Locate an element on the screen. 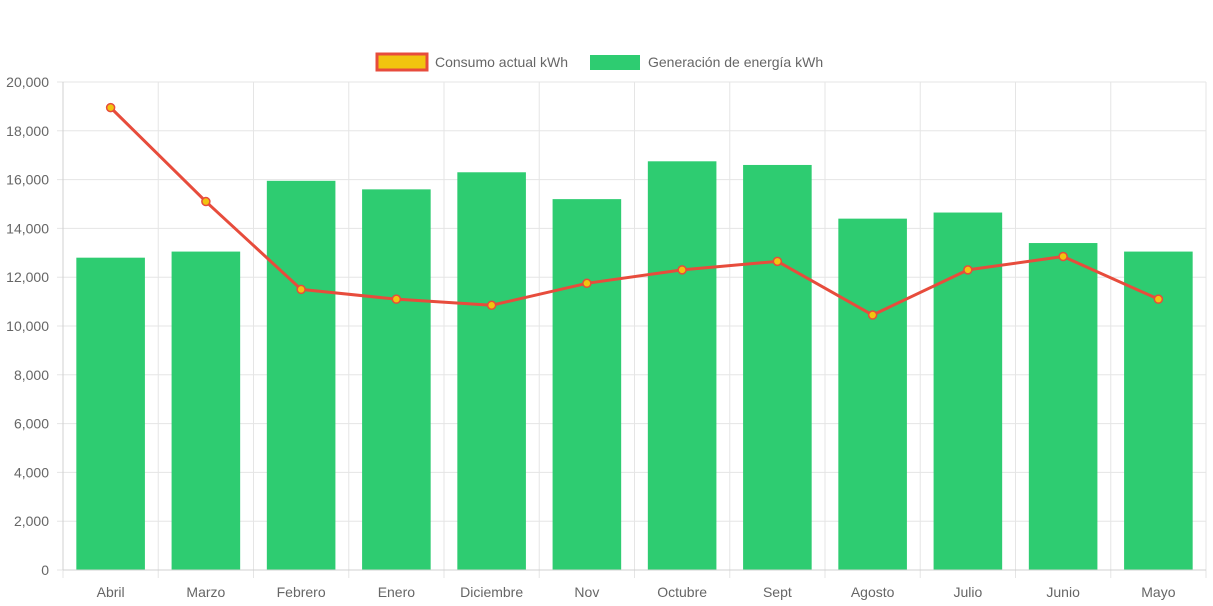 The width and height of the screenshot is (1213, 606). legend-swatch-consumo is located at coordinates (402, 62).